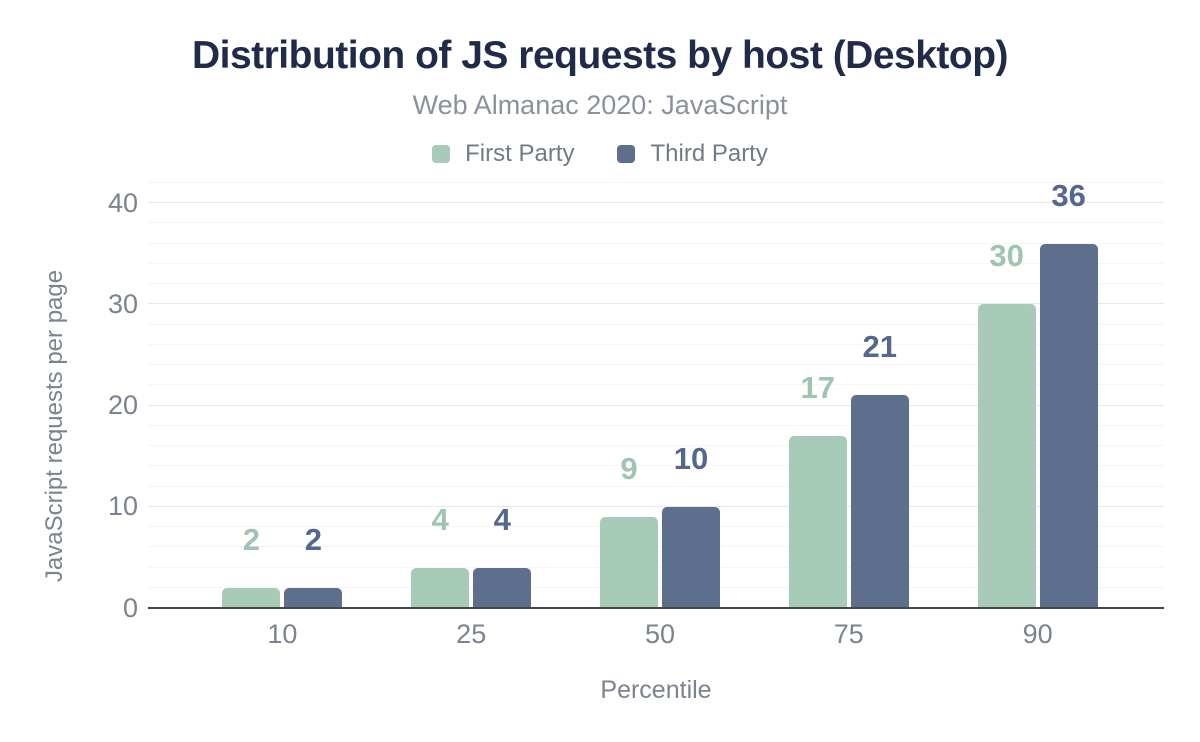 The height and width of the screenshot is (742, 1200). What do you see at coordinates (628, 530) in the screenshot?
I see `bar-first-party: 9` at bounding box center [628, 530].